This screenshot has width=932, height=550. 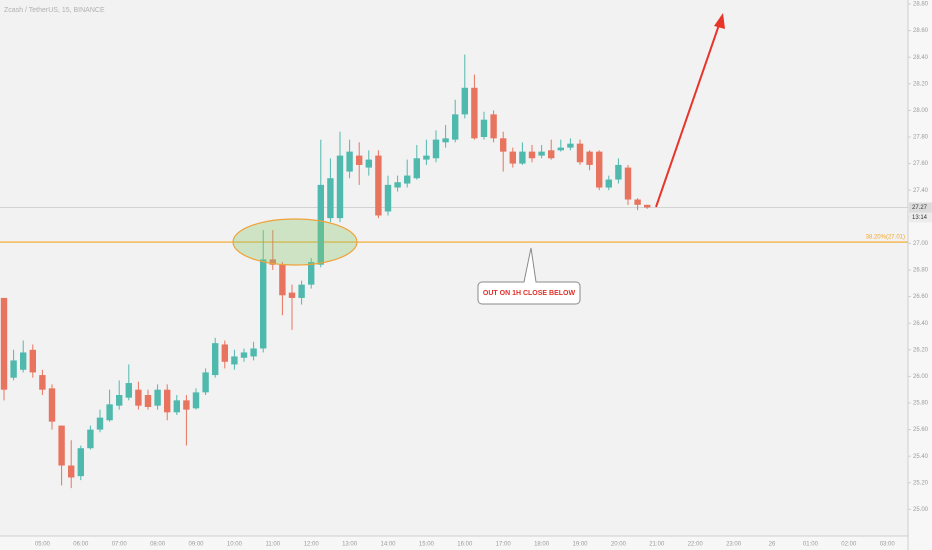 What do you see at coordinates (921, 191) in the screenshot?
I see `y-tick-label: 27.40` at bounding box center [921, 191].